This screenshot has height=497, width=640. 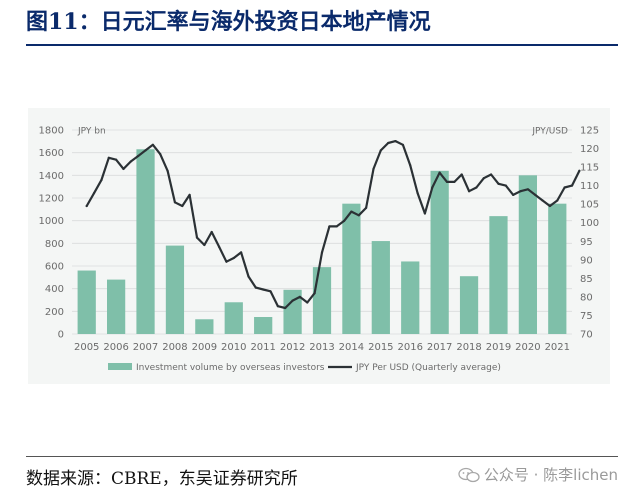 I want to click on watermark-text: 公众号 · 陈李lichen, so click(x=550, y=475).